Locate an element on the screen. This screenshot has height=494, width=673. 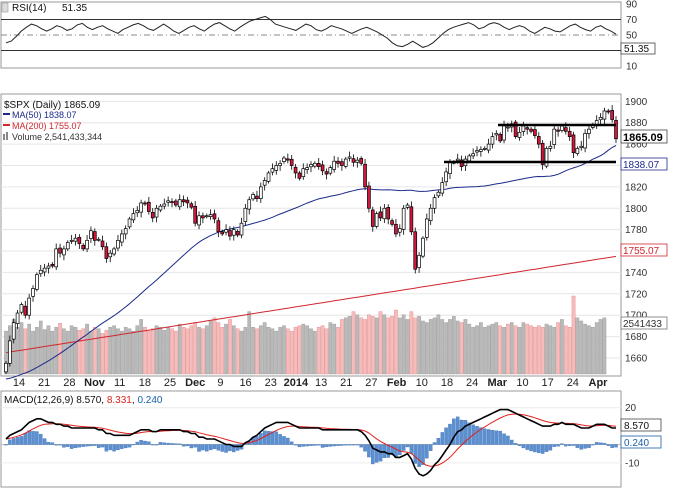
volume-legend: Volume 2,541,433,344 is located at coordinates (57, 137).